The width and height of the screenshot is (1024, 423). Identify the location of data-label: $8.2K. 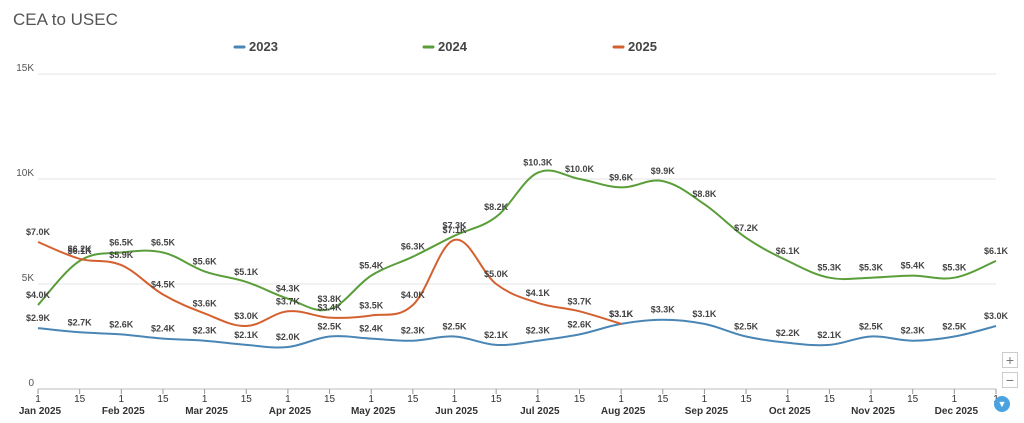
(496, 207).